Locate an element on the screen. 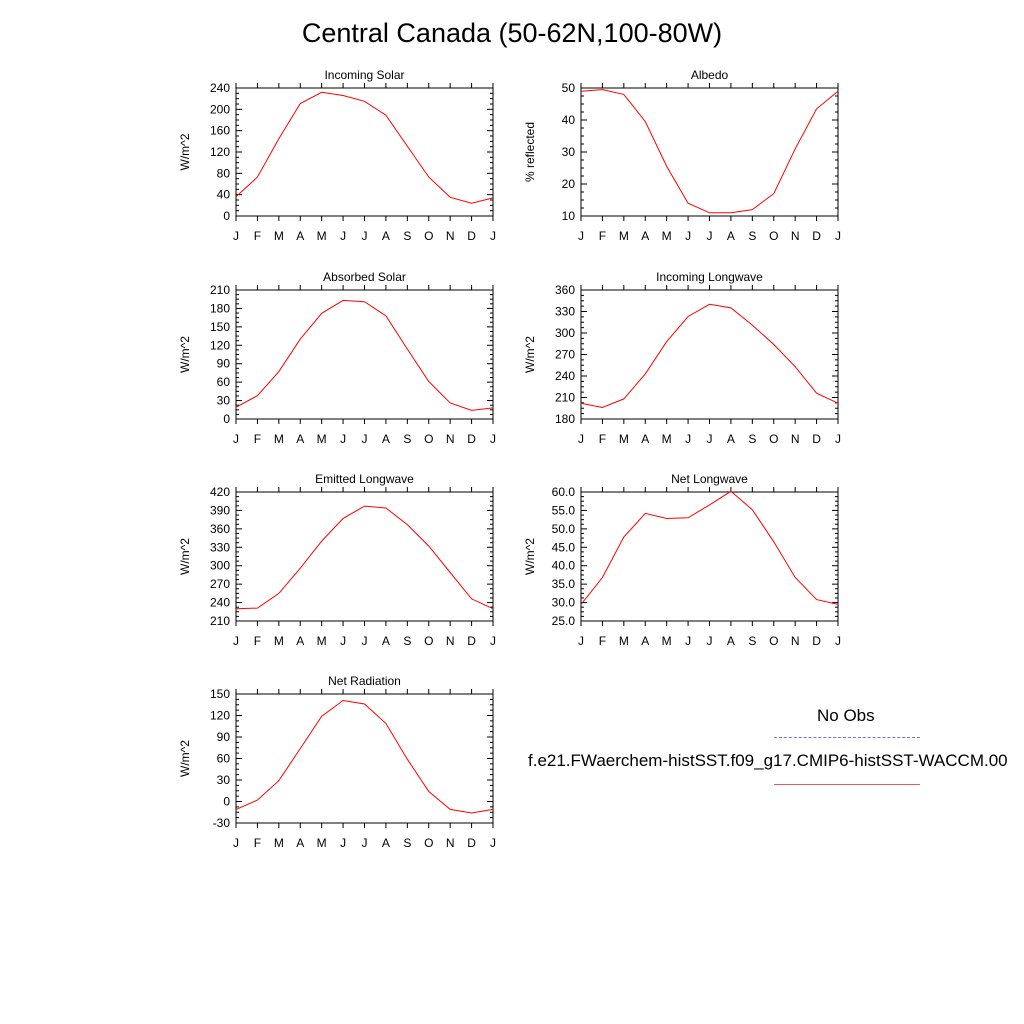 The height and width of the screenshot is (1024, 1024). chart-title: Net Radiation is located at coordinates (364, 681).